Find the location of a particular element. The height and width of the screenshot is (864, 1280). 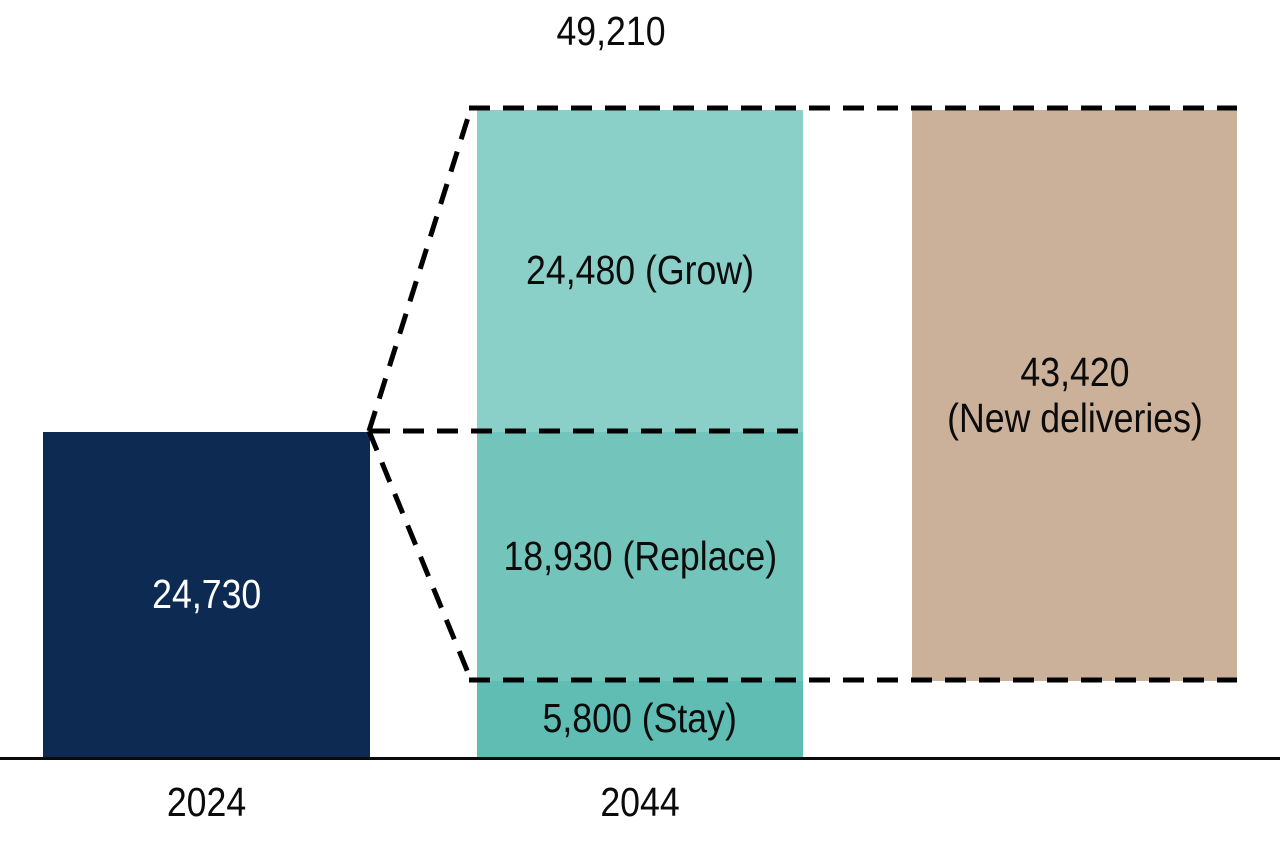

segment-grow: 24,480 (Grow) is located at coordinates (640, 271).